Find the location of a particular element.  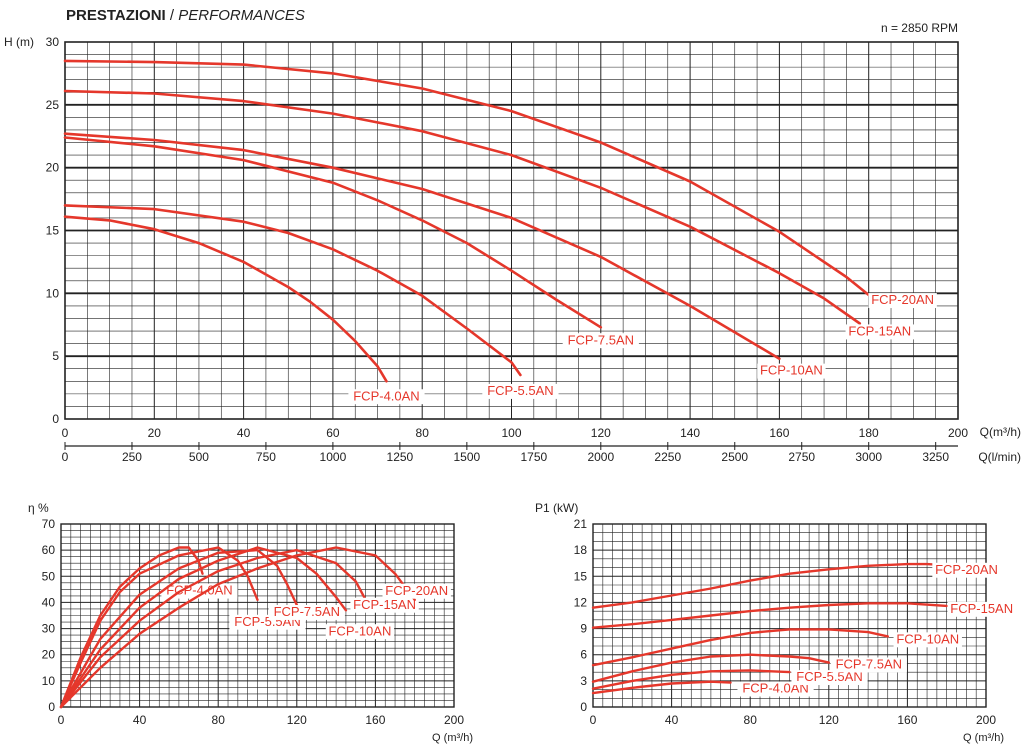

head-secondary-x-tick-label: 1000 is located at coordinates (333, 457).